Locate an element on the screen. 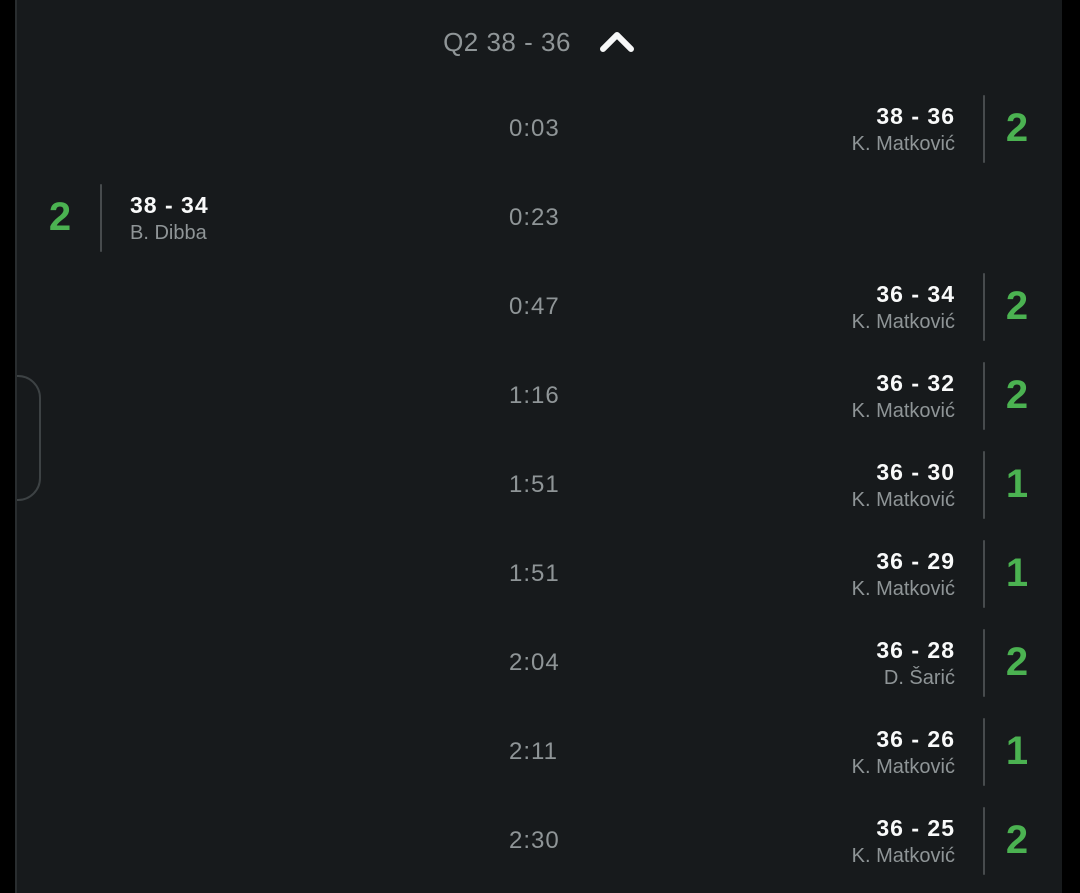 The width and height of the screenshot is (1080, 893). event-score: 36 - 29 is located at coordinates (915, 560).